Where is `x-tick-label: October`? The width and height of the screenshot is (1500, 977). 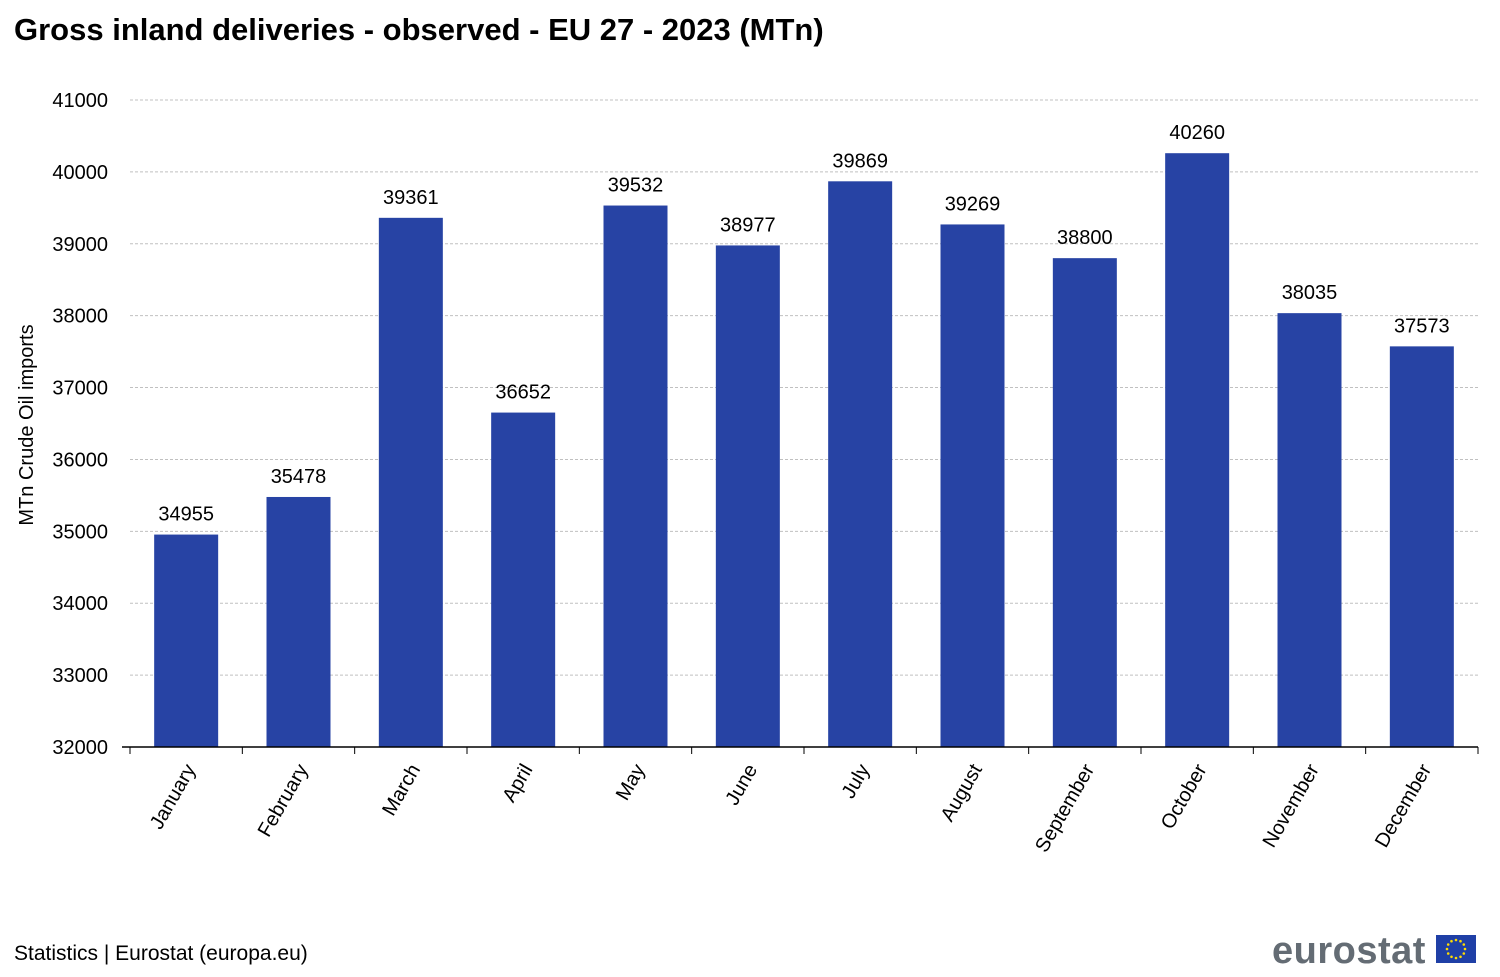
x-tick-label: October is located at coordinates (1184, 796).